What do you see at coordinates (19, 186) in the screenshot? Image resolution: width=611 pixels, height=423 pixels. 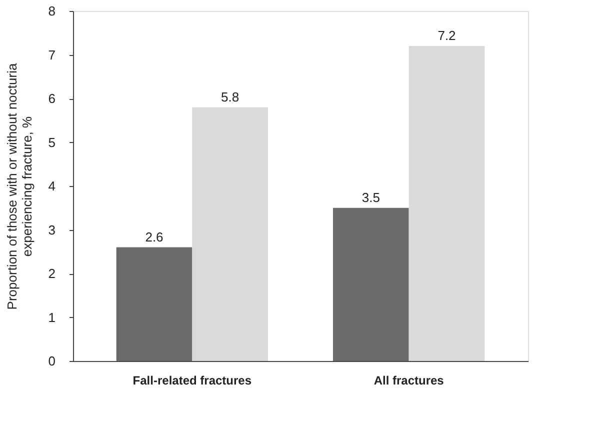 I see `y-axis-title: Proportion of those with or without nocturia experiencing fracture, %` at bounding box center [19, 186].